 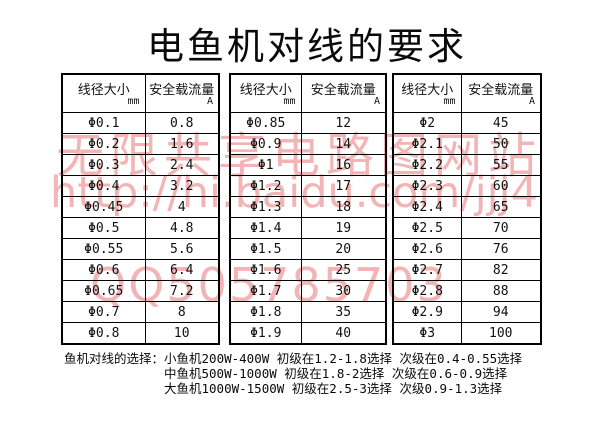 I want to click on wire-diameter-cell: Φ0.2, so click(x=103, y=144).